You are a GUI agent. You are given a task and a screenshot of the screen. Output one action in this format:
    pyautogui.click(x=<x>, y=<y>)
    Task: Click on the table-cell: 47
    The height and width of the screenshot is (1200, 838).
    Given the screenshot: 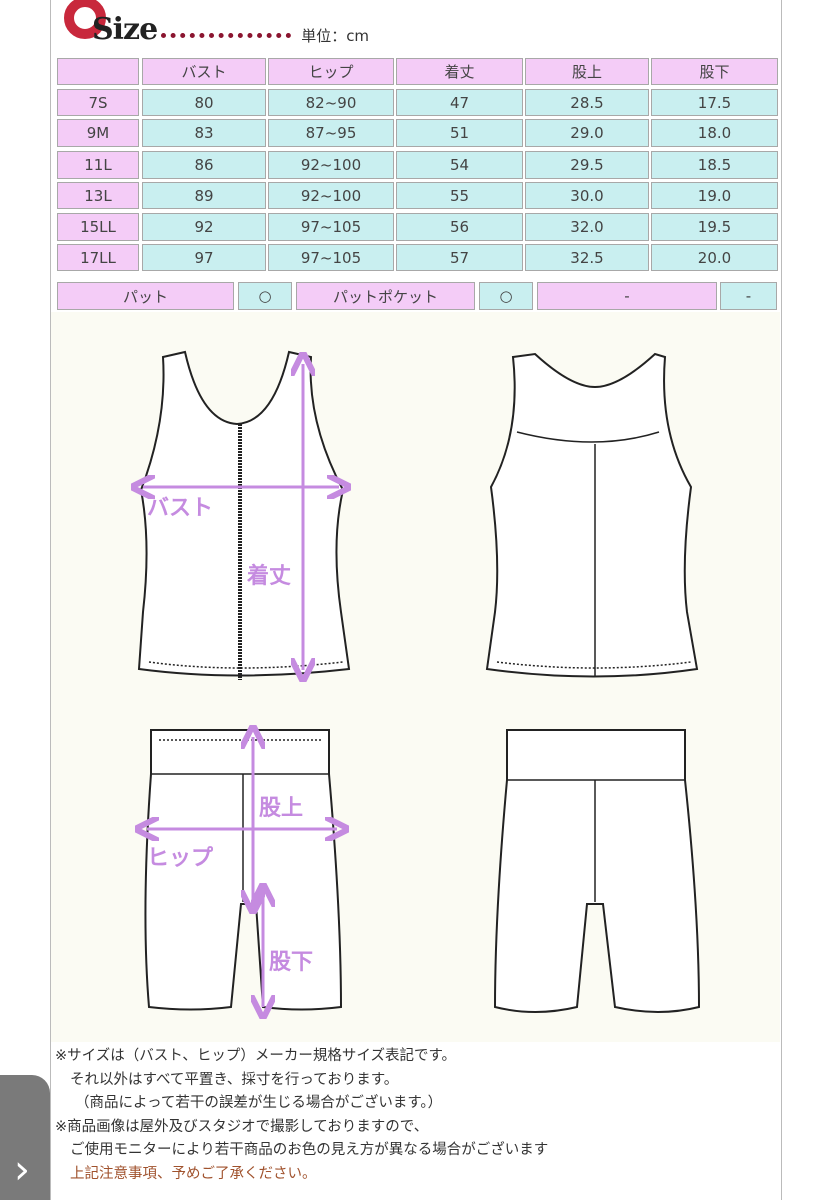 What is the action you would take?
    pyautogui.click(x=459, y=102)
    